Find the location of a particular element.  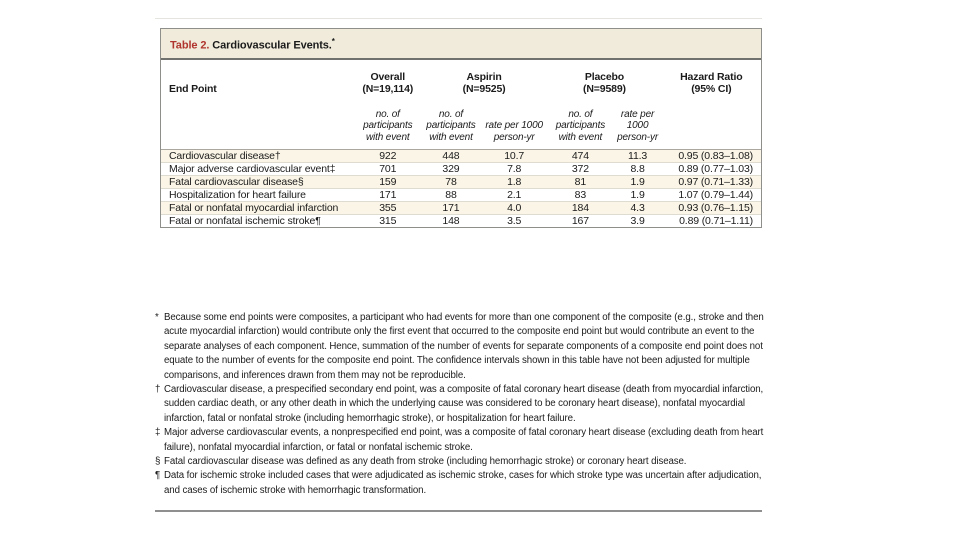

cell-end-point: Hospitalization for heart failure is located at coordinates (258, 195).